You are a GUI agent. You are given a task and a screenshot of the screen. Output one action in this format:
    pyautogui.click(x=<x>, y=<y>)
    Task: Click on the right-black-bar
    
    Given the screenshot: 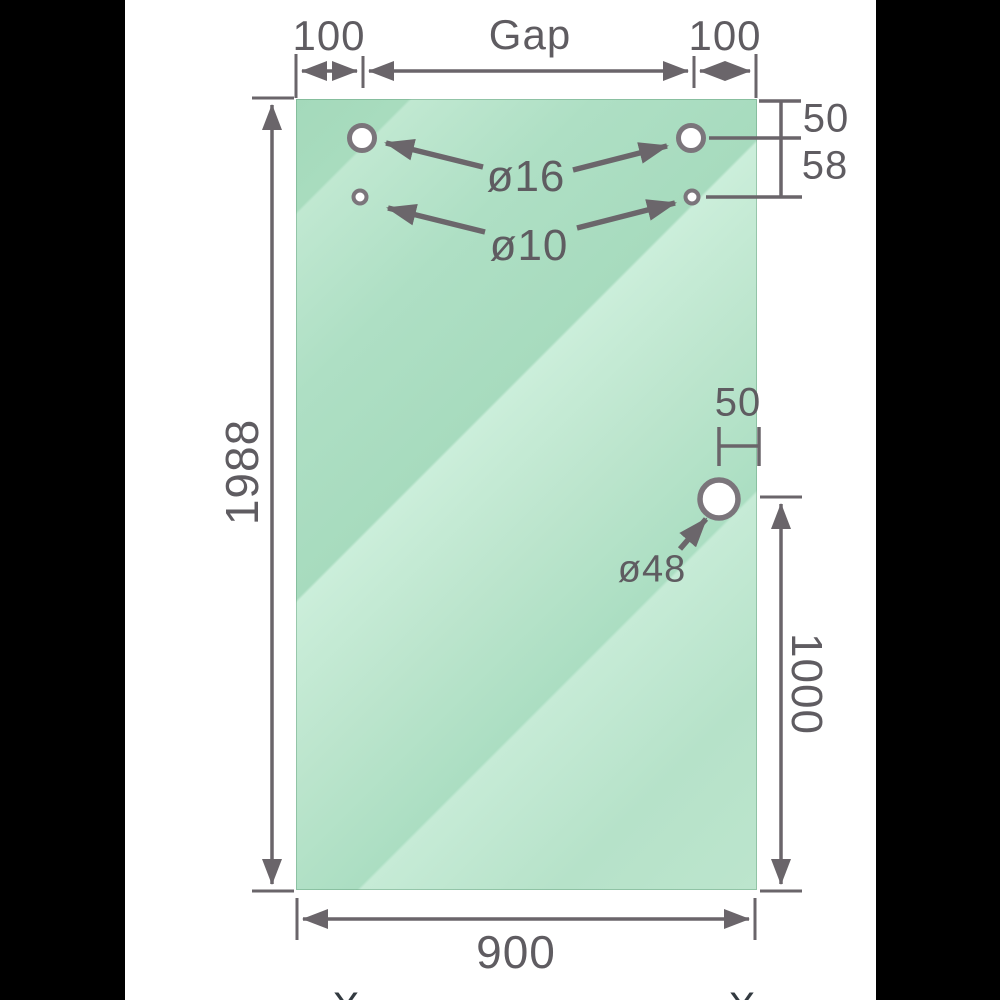 What is the action you would take?
    pyautogui.click(x=938, y=500)
    